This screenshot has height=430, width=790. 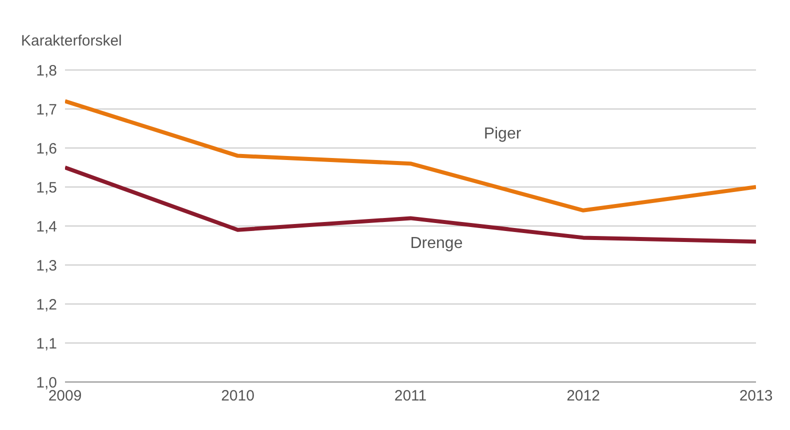 What do you see at coordinates (46, 71) in the screenshot?
I see `y-tick-label: 1,8` at bounding box center [46, 71].